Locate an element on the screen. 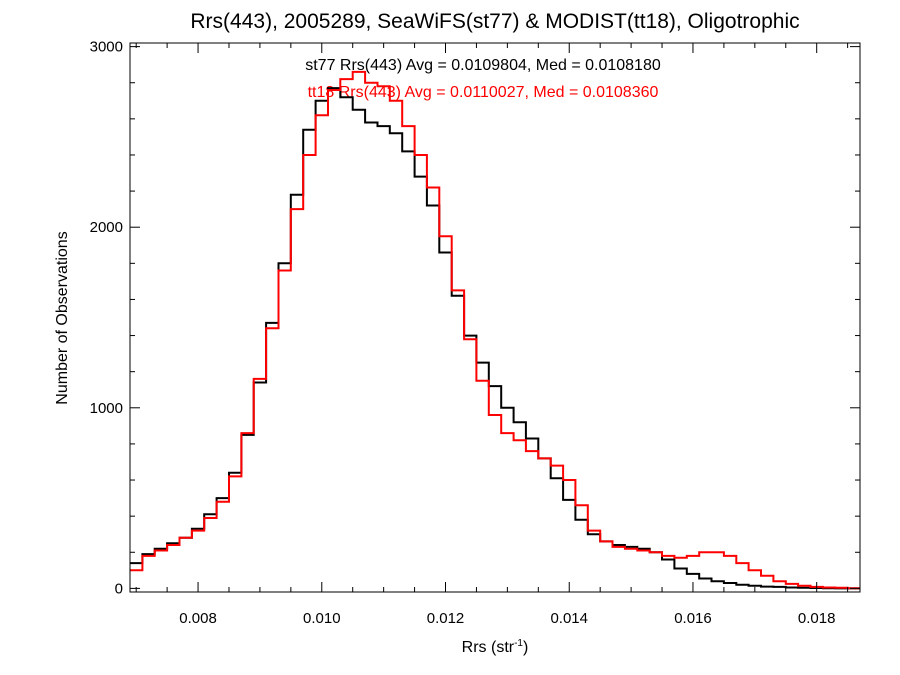 This screenshot has height=675, width=900. x-axis-label: Rrs (str-1) is located at coordinates (495, 647).